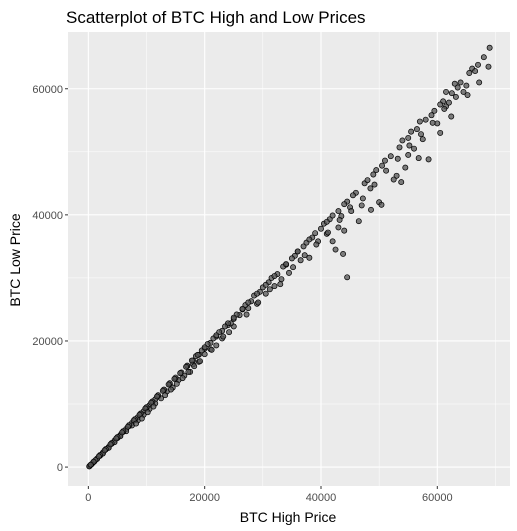 This screenshot has width=517, height=531. Describe the element at coordinates (321, 498) in the screenshot. I see `x-tick-label: 40000` at that location.